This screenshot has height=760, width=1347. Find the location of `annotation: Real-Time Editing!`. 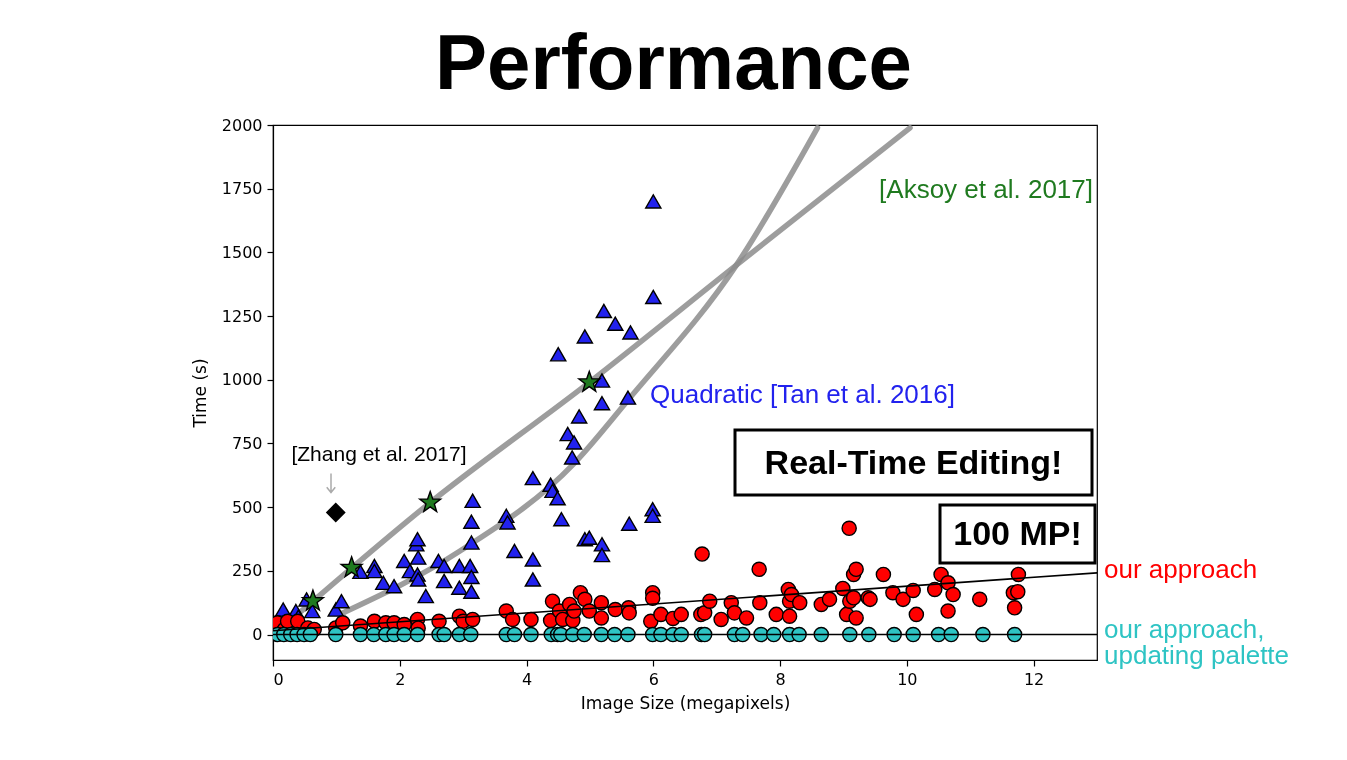

annotation: Real-Time Editing! is located at coordinates (913, 461).